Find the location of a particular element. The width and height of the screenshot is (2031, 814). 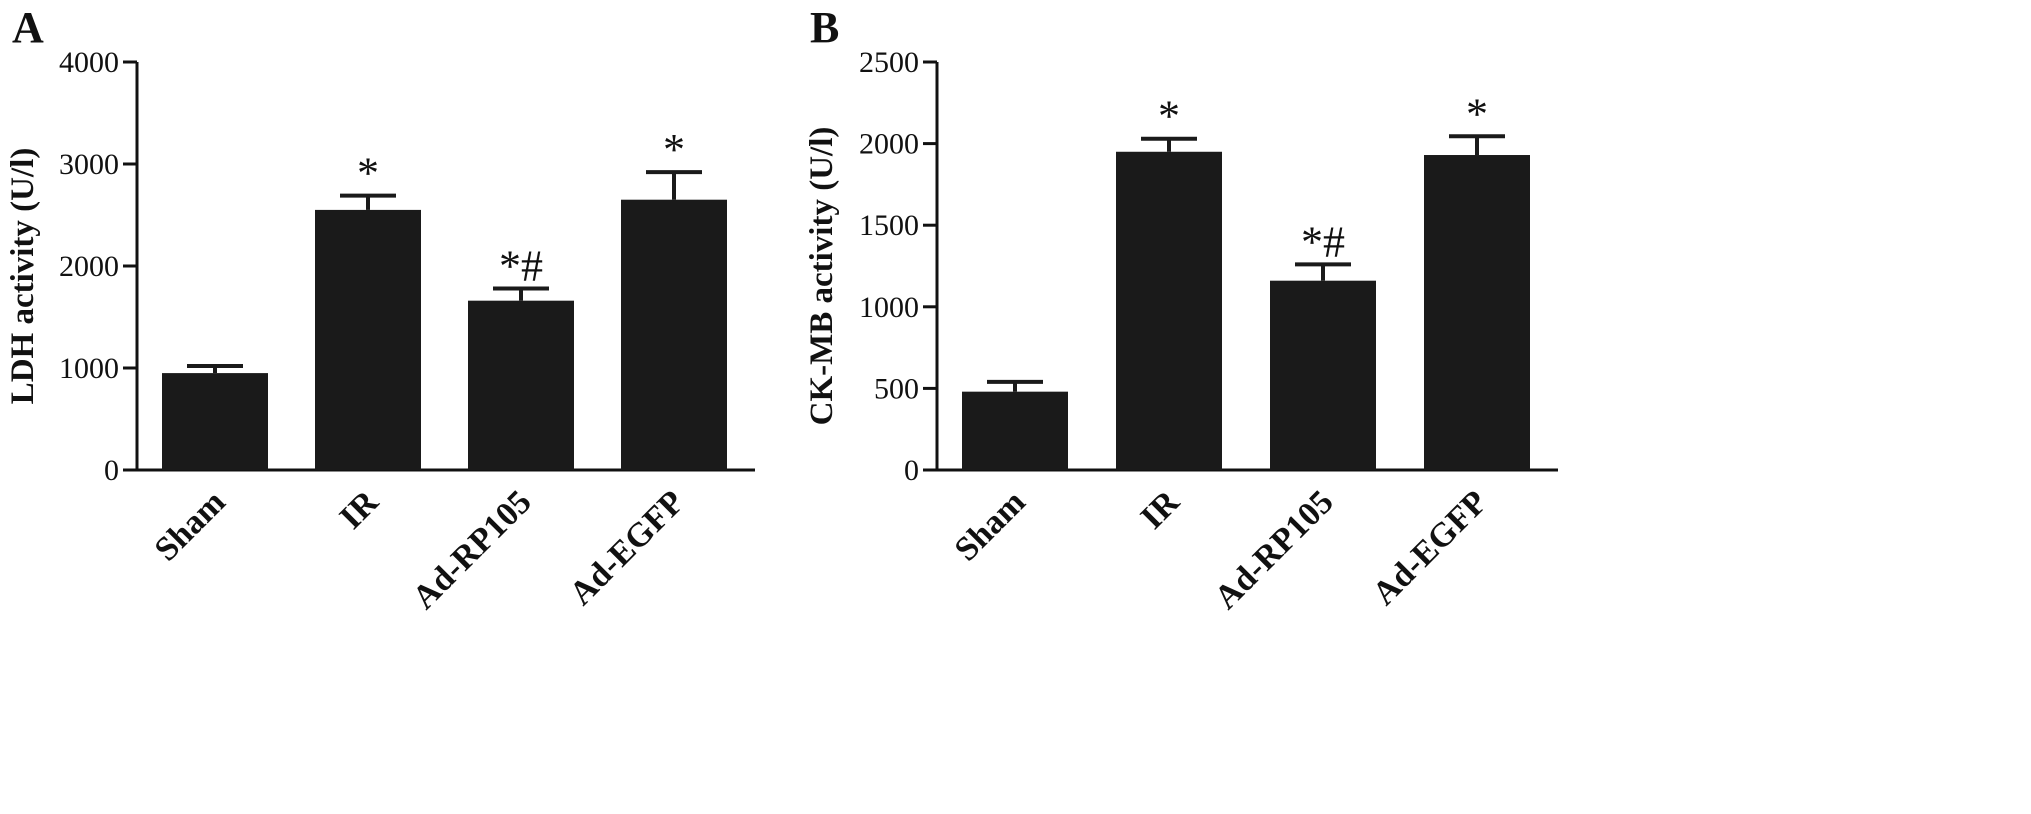

y-axis-title: LDH activity (U/l) is located at coordinates (23, 276).